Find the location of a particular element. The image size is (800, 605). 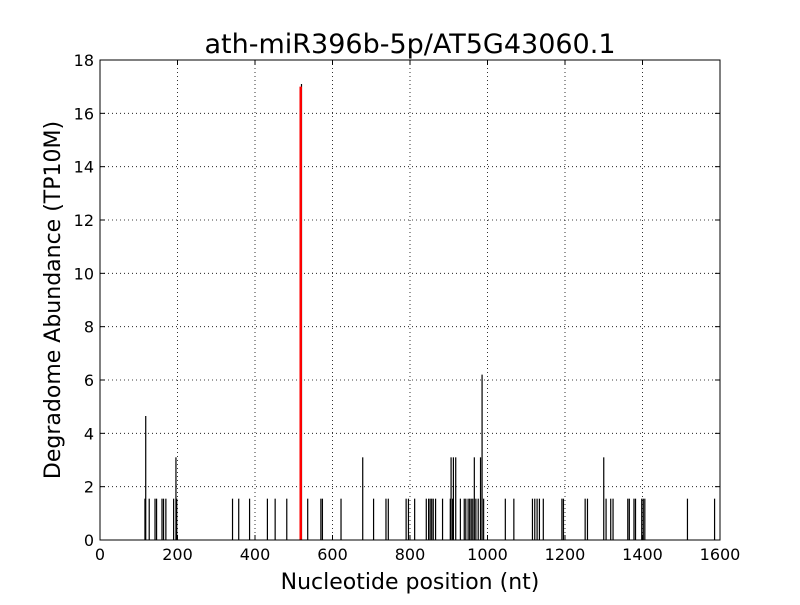

x-tick-label: 1200 is located at coordinates (565, 554).